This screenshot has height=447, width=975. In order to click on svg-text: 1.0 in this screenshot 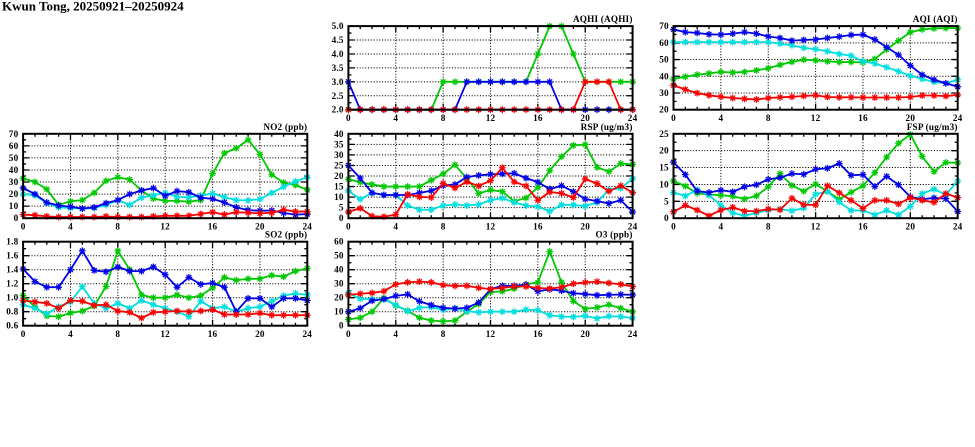, I will do `click(12, 298)`.